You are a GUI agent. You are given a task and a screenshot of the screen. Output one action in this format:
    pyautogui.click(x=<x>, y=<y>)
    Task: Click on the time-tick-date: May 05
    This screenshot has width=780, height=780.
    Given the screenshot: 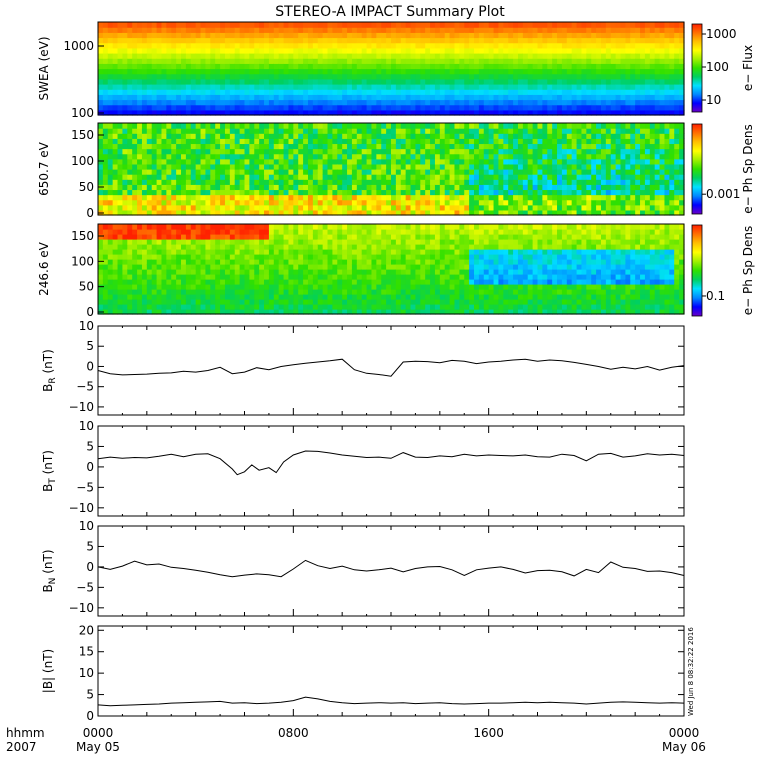 What is the action you would take?
    pyautogui.click(x=98, y=747)
    